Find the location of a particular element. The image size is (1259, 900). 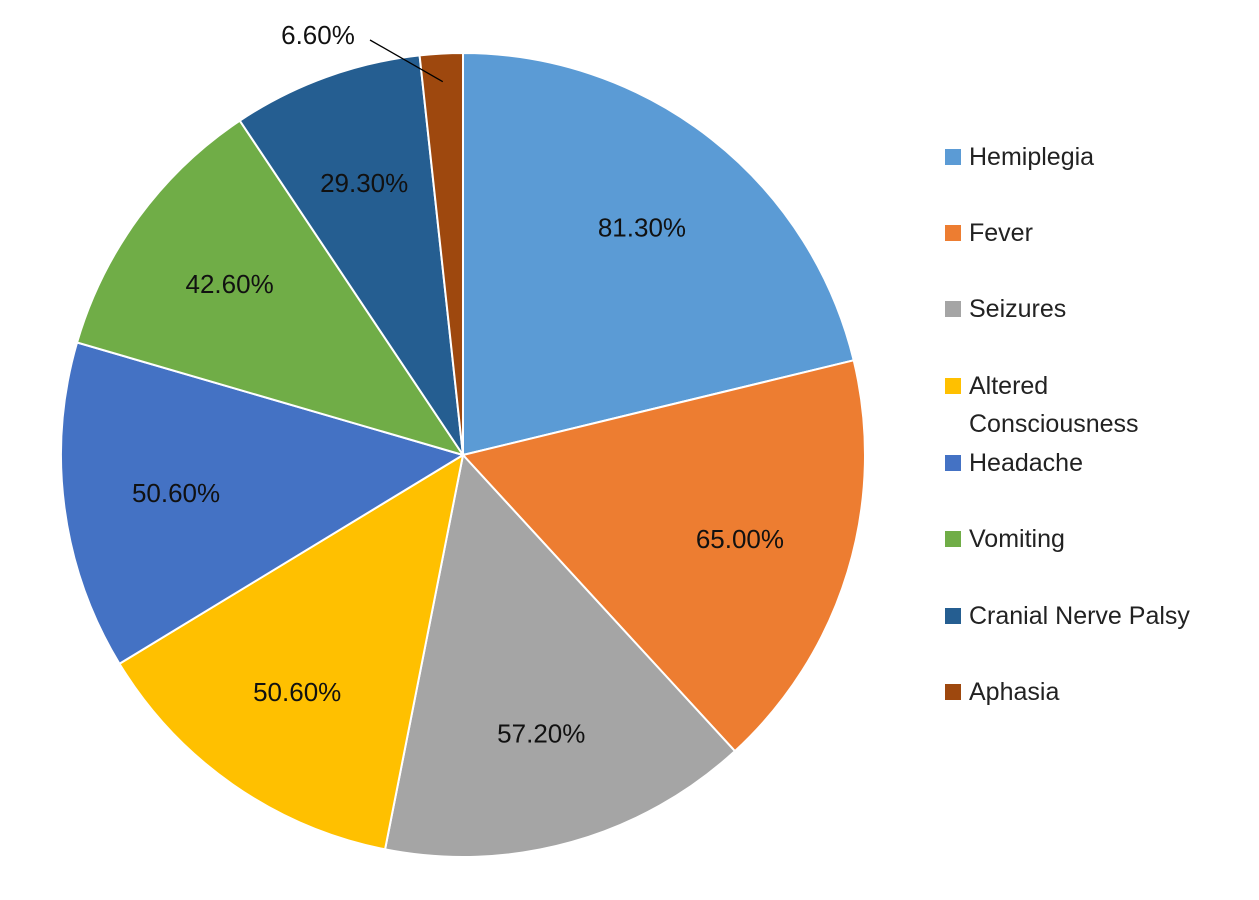

data-label-fever: 65.00% is located at coordinates (740, 539).